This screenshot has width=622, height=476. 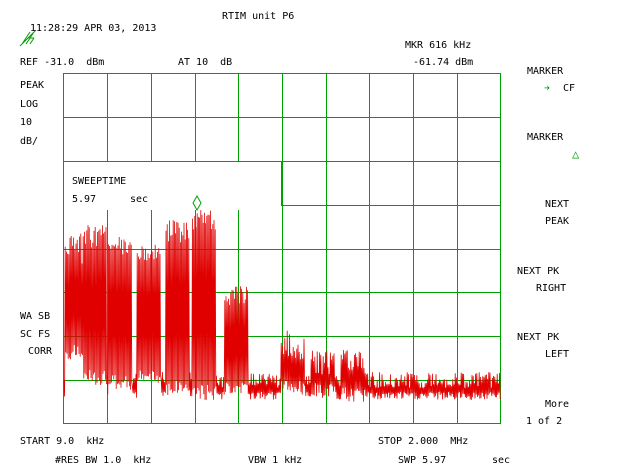 I want to click on video-bandwidth: VBW 1 kHz, so click(x=275, y=460).